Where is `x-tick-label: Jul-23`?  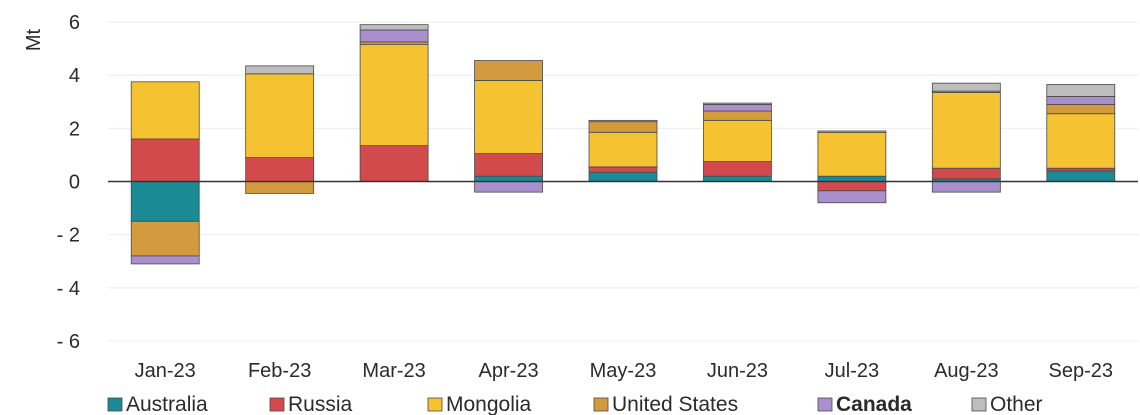
x-tick-label: Jul-23 is located at coordinates (852, 371).